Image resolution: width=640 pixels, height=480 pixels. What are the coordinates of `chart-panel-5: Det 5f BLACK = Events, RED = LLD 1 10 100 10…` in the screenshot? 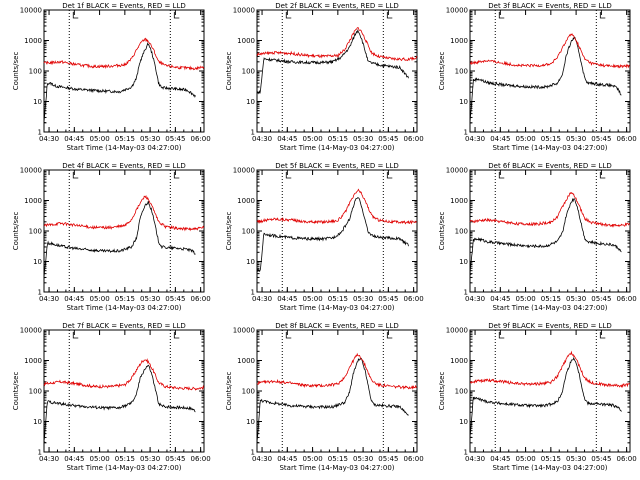 It's located at (324, 237).